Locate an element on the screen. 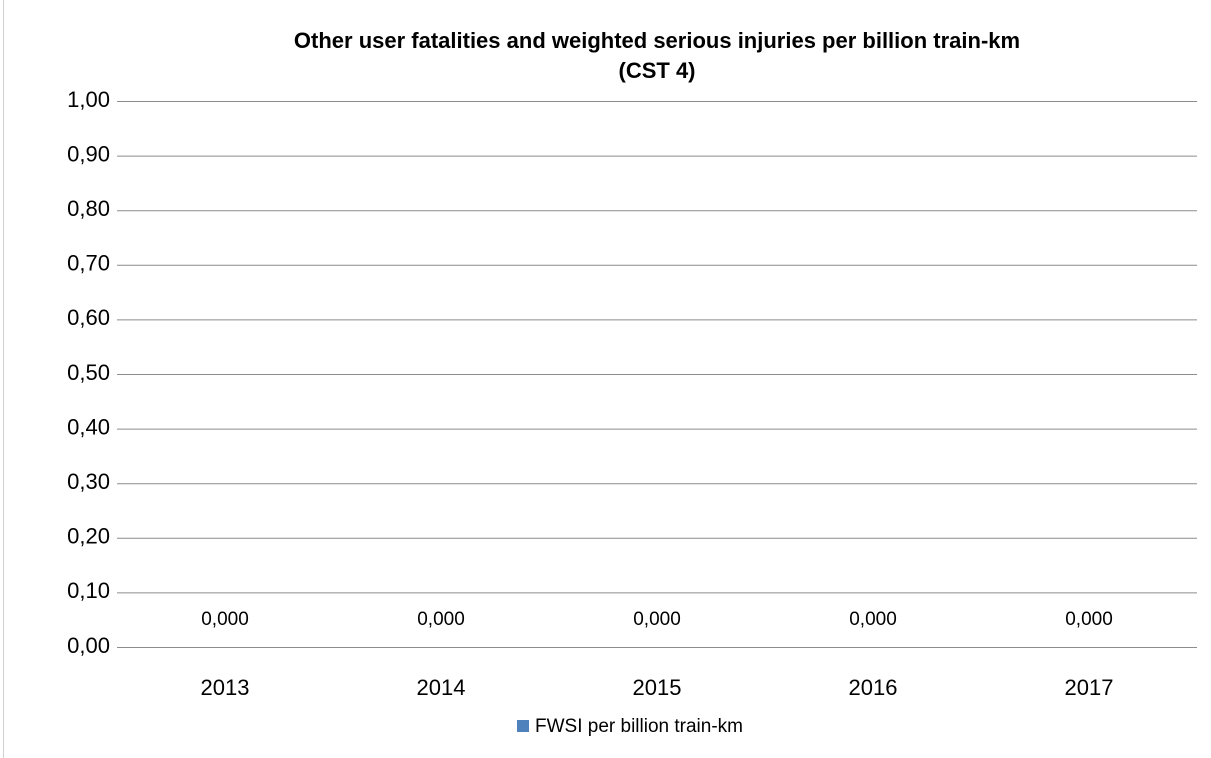 This screenshot has width=1211, height=758. chart-frame is located at coordinates (3, 379).